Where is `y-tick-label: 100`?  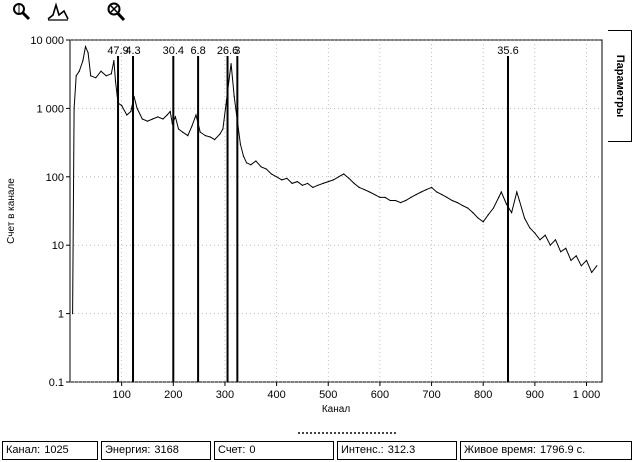 y-tick-label: 100 is located at coordinates (55, 178).